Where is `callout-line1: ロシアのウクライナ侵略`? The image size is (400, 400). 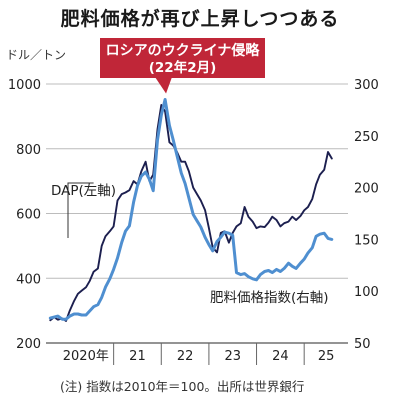
callout-line1: ロシアのウクライナ侵略 is located at coordinates (183, 50).